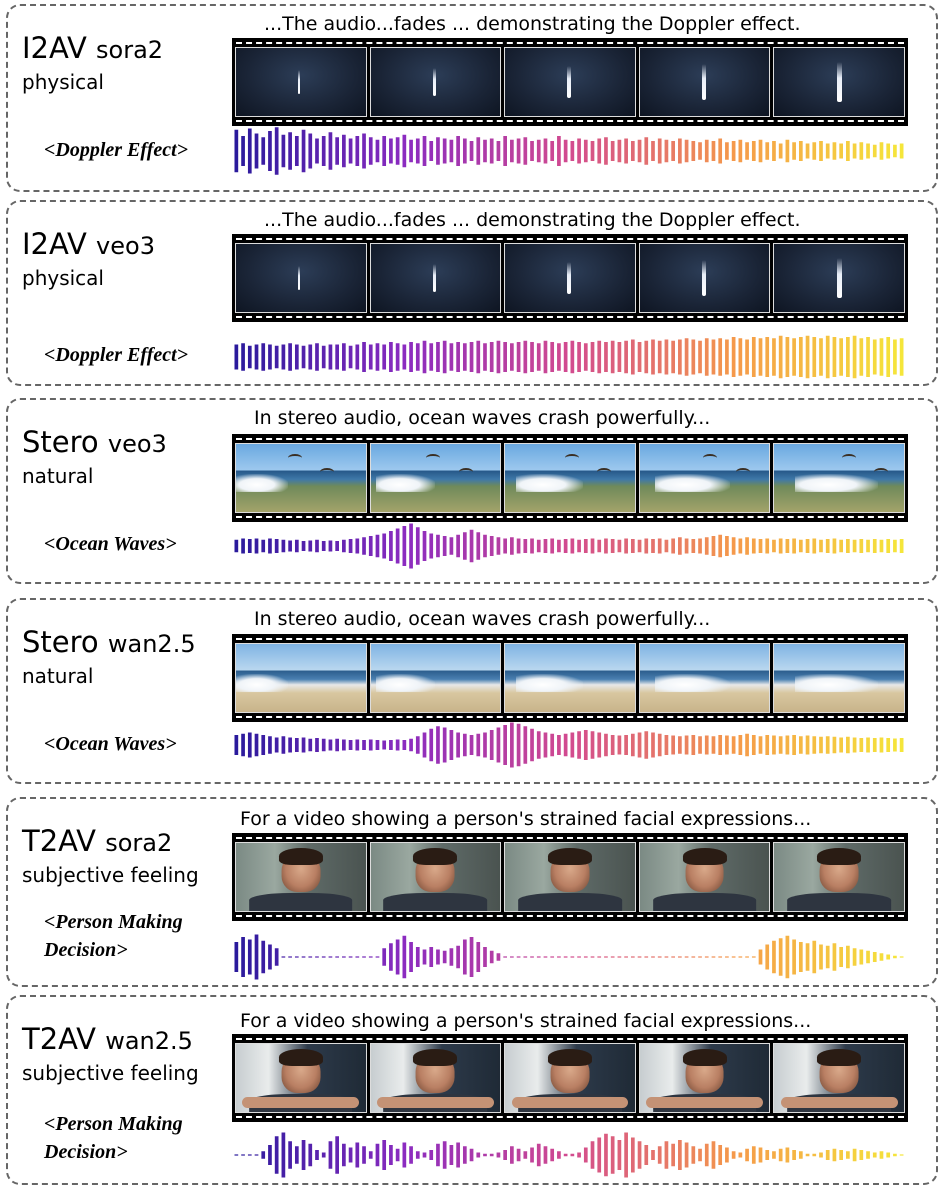 The width and height of the screenshot is (946, 1189). What do you see at coordinates (110, 544) in the screenshot?
I see `audio-tag: <Ocean Waves>` at bounding box center [110, 544].